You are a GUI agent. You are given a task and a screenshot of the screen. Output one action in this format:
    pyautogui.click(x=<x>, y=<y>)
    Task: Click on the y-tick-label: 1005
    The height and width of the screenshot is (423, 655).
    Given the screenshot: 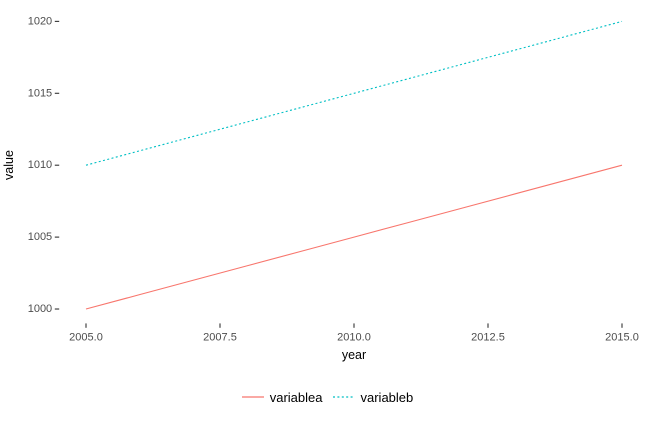 What is the action you would take?
    pyautogui.click(x=40, y=237)
    